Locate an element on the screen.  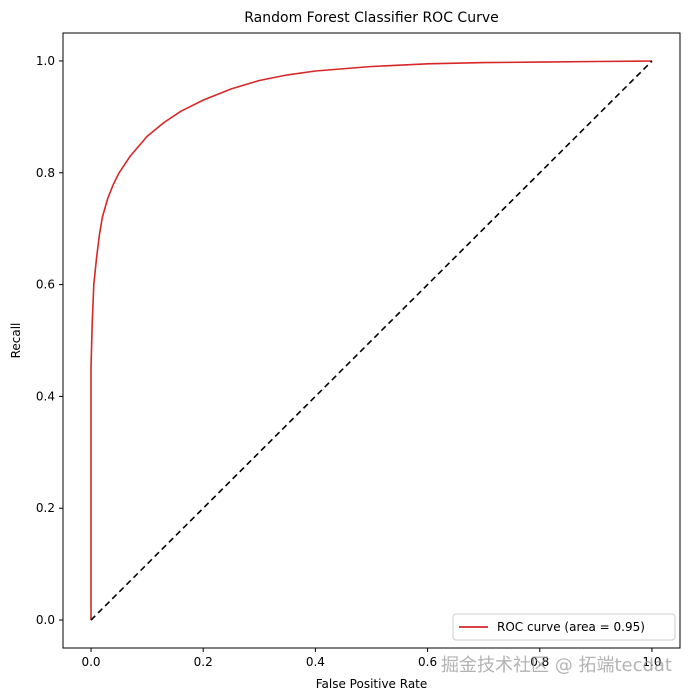
legend: ROC curve (area = 0.95) is located at coordinates (564, 627).